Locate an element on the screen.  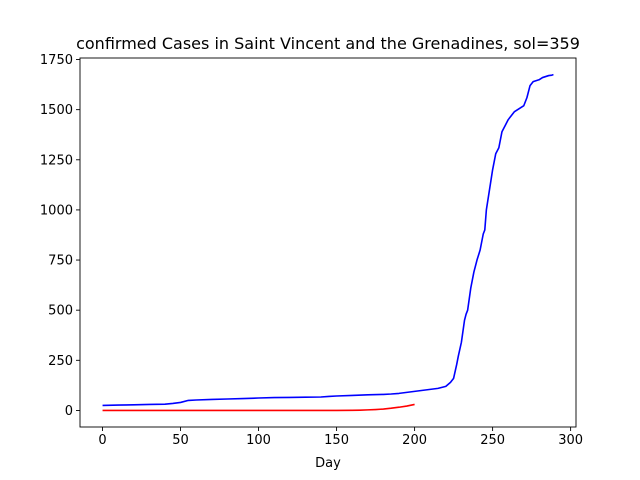
y-tick-label: 1250 is located at coordinates (56, 160).